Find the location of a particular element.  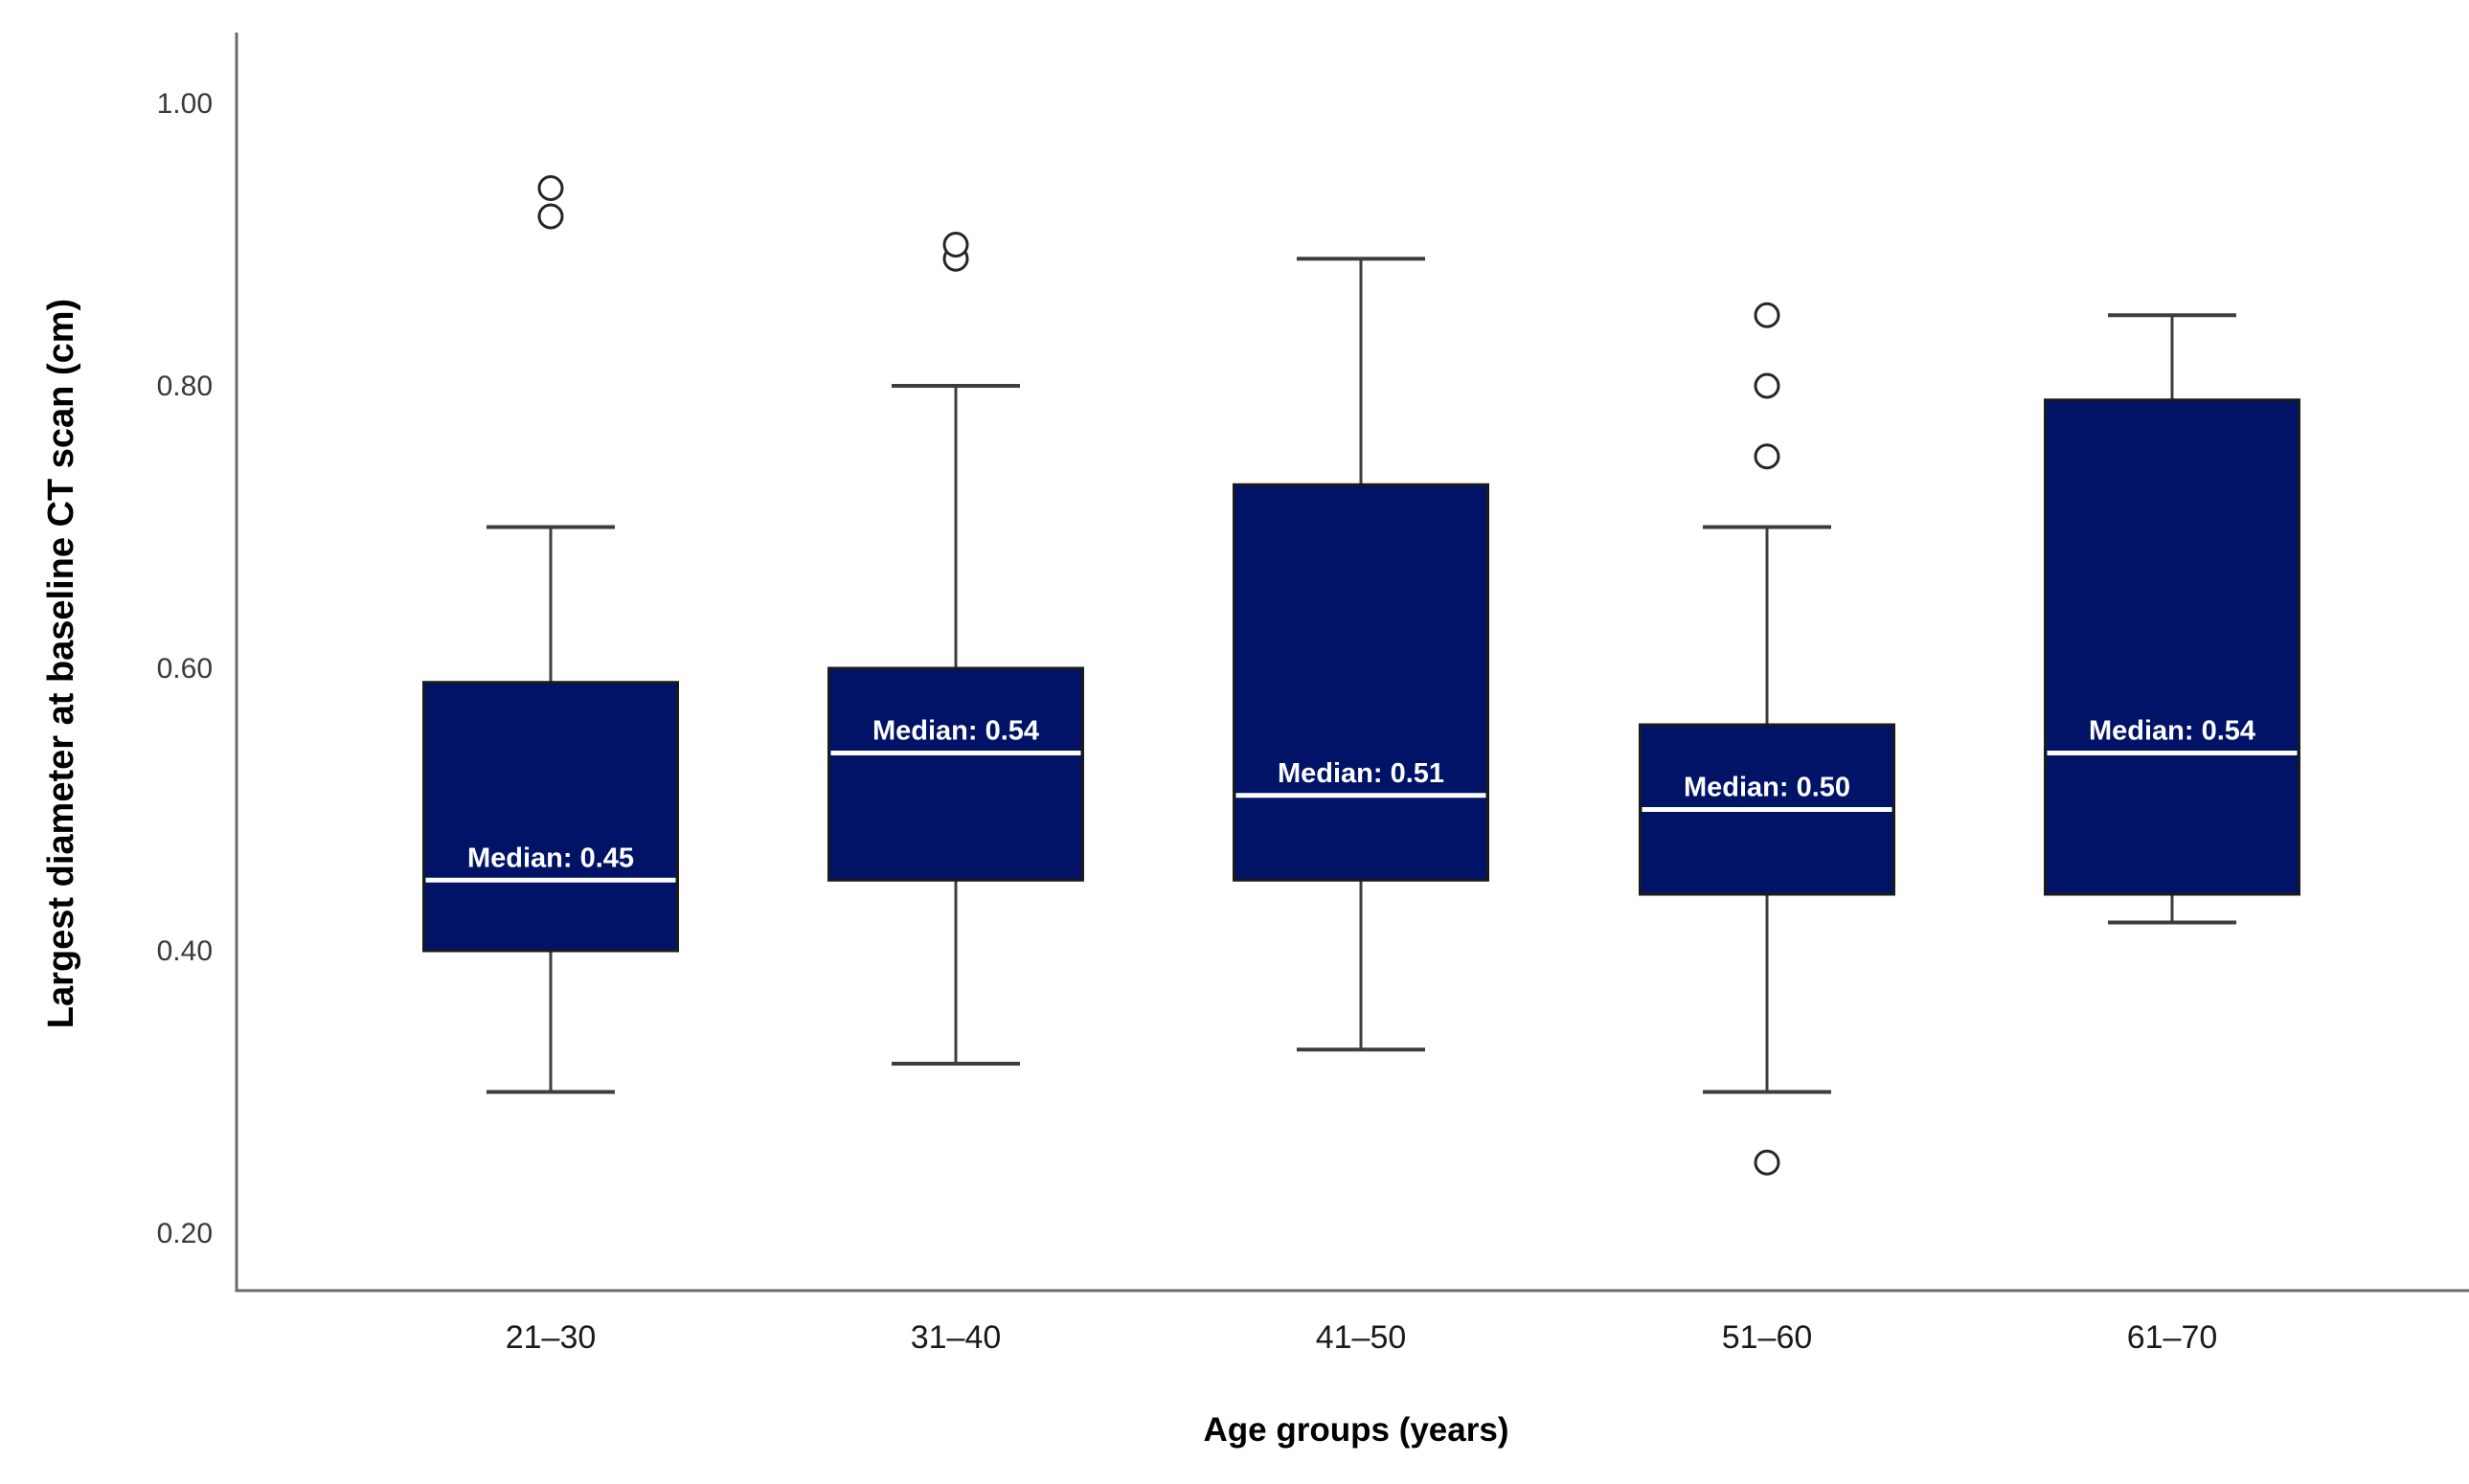

box-61–70 is located at coordinates (2172, 647).